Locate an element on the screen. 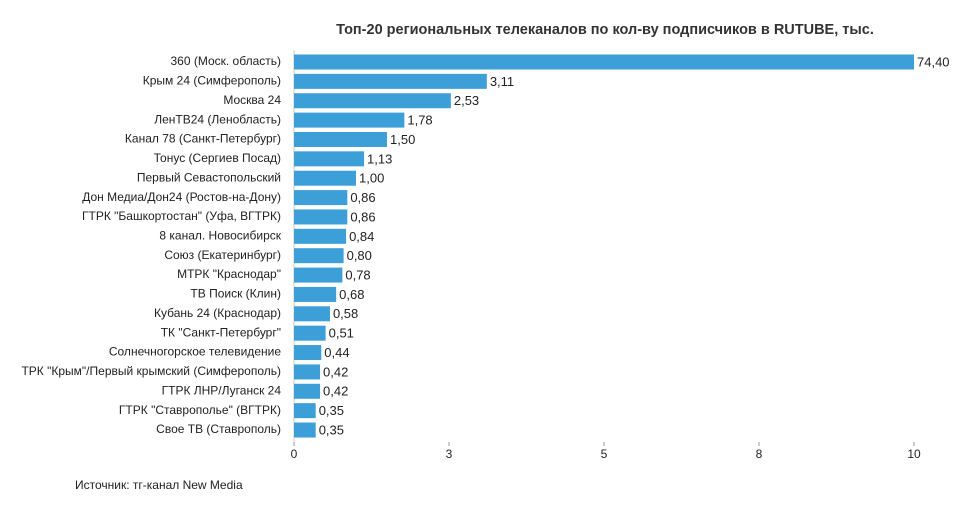 The width and height of the screenshot is (964, 507). value-label: 0,44 is located at coordinates (336, 352).